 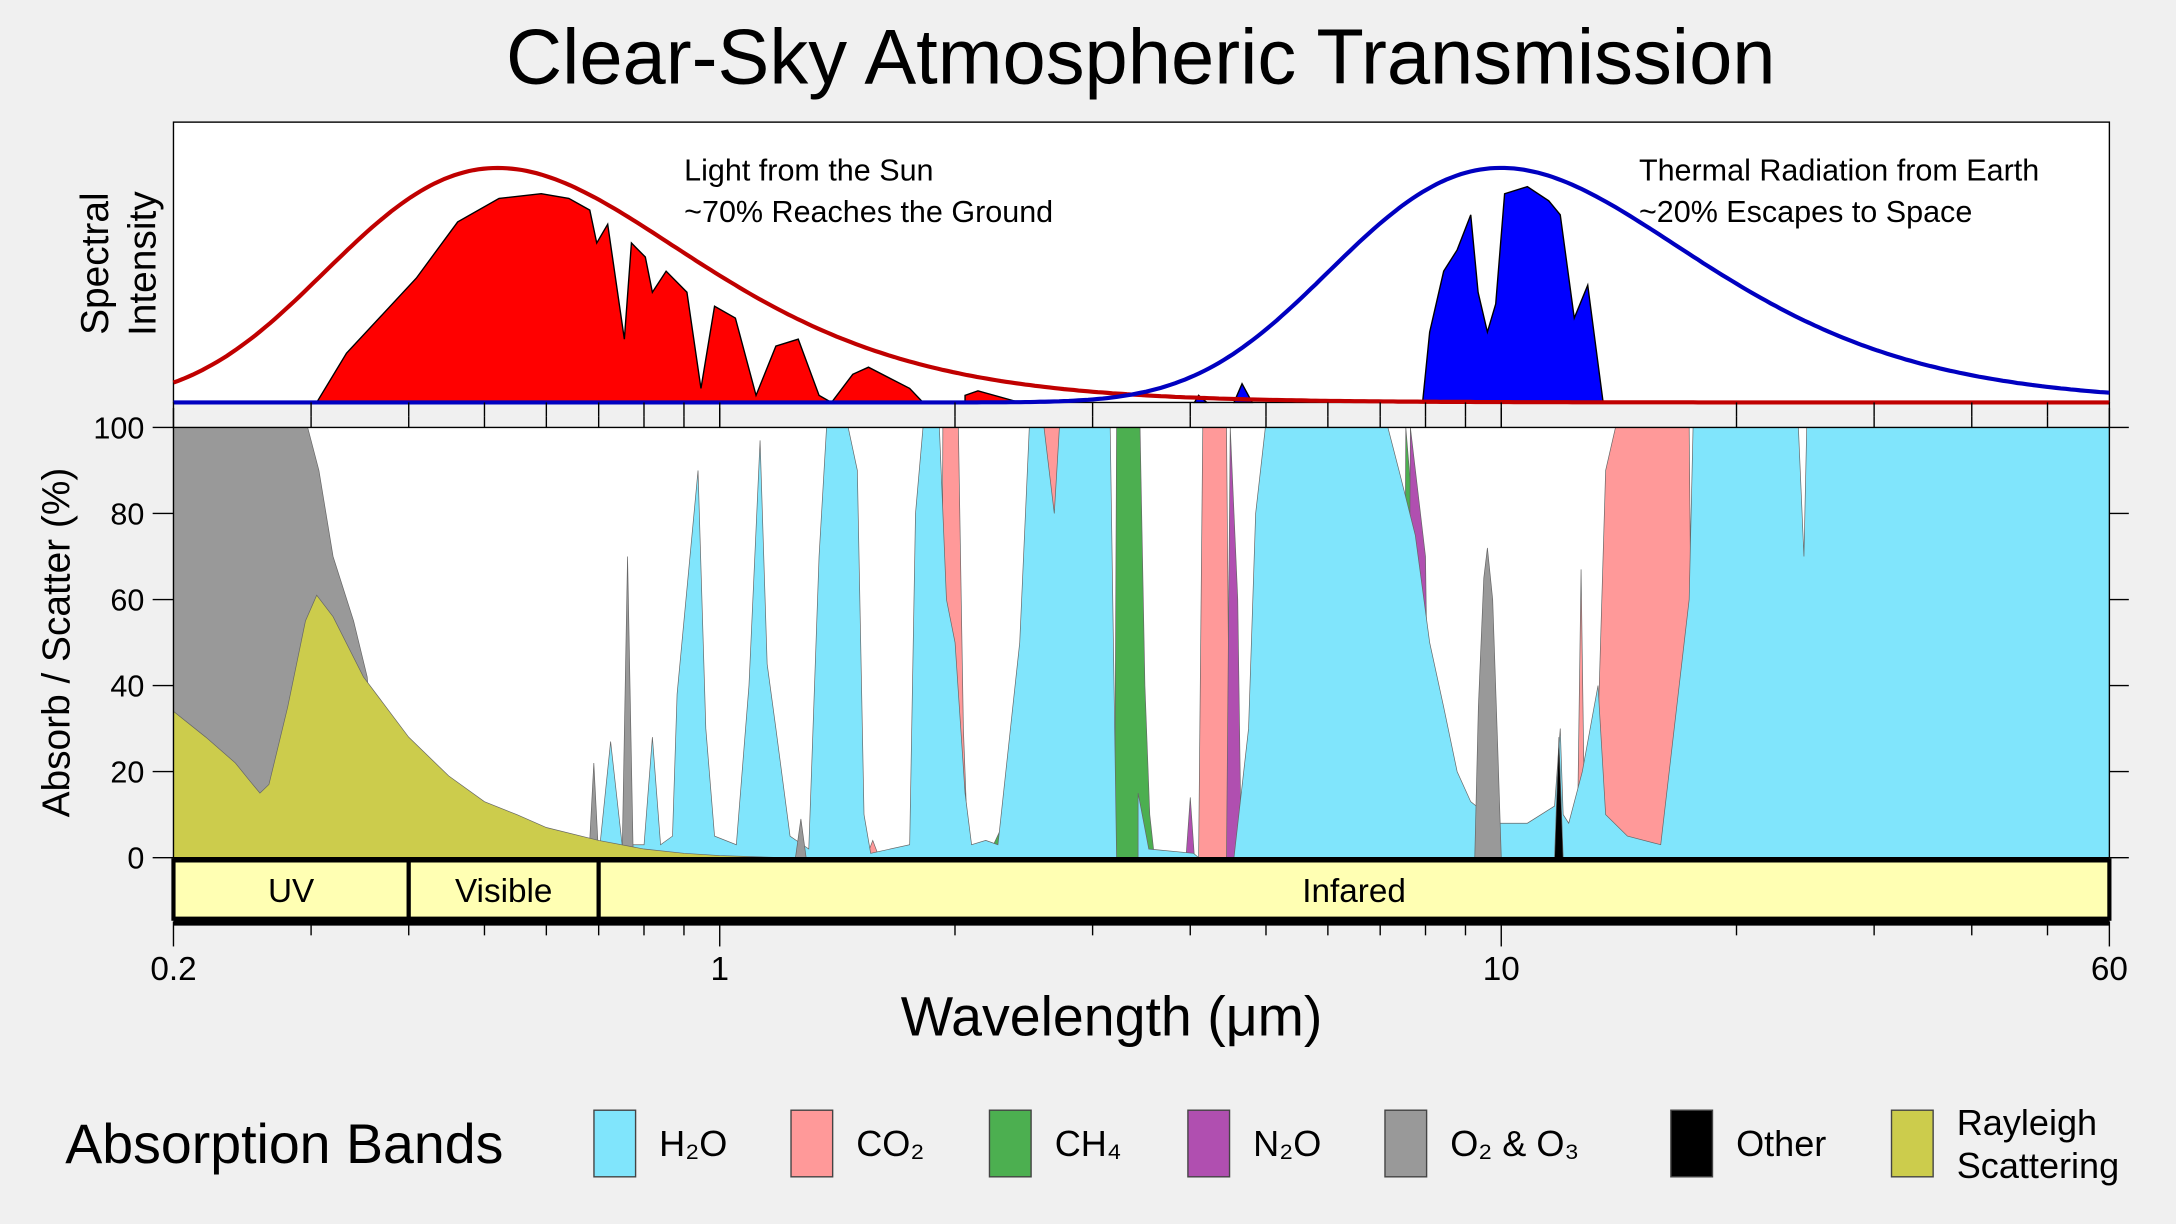 What do you see at coordinates (1514, 1143) in the screenshot?
I see `legend-label: O₂ & O₃` at bounding box center [1514, 1143].